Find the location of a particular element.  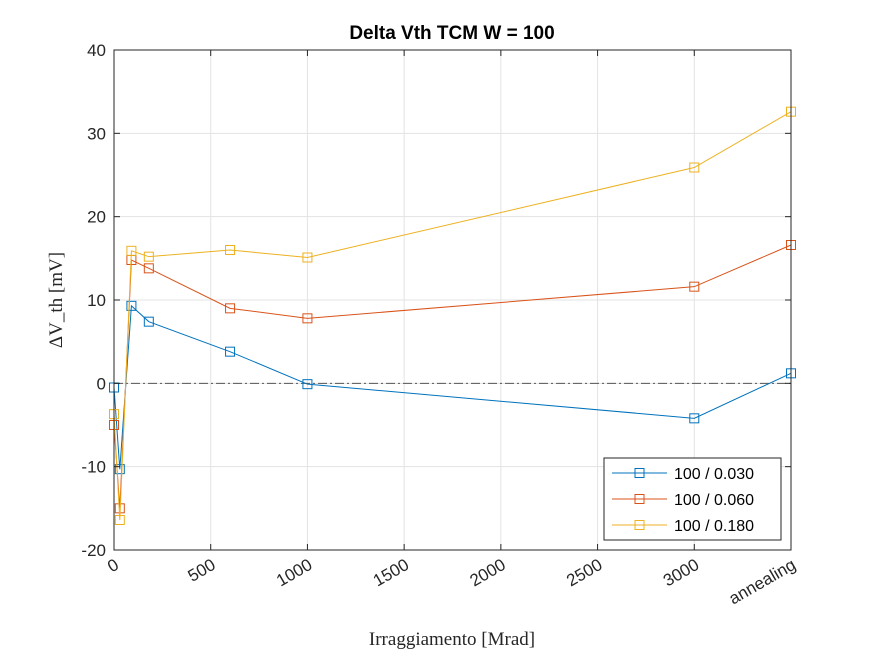

y-tick-label: -20 is located at coordinates (93, 550).